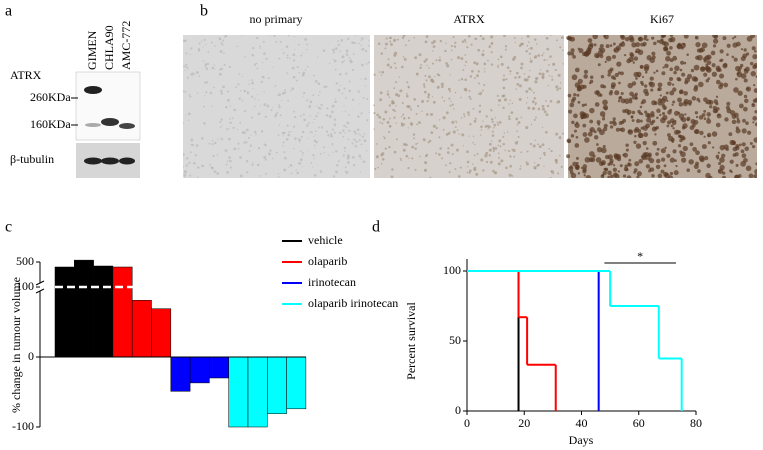  Describe the element at coordinates (92, 50) in the screenshot. I see `lane-label: GIMEN` at that location.